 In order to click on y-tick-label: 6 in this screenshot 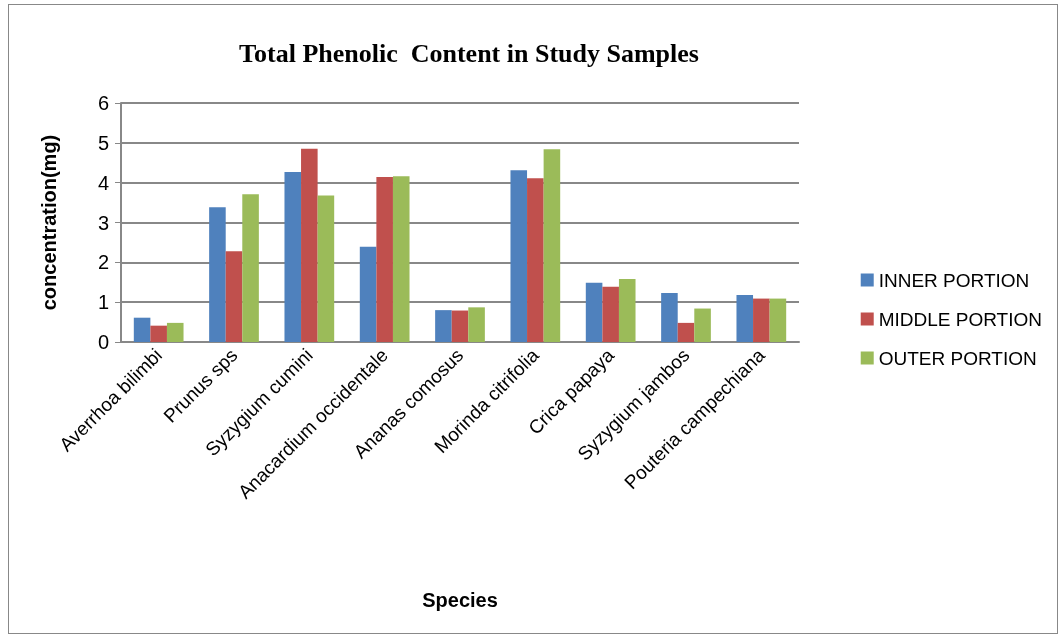, I will do `click(103, 103)`.